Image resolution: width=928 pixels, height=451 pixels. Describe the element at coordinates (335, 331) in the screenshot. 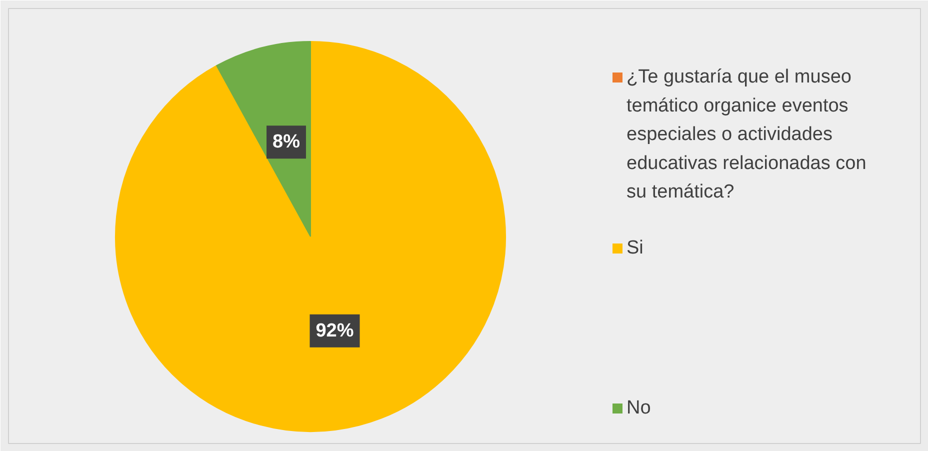

I see `data-label: 92%` at that location.